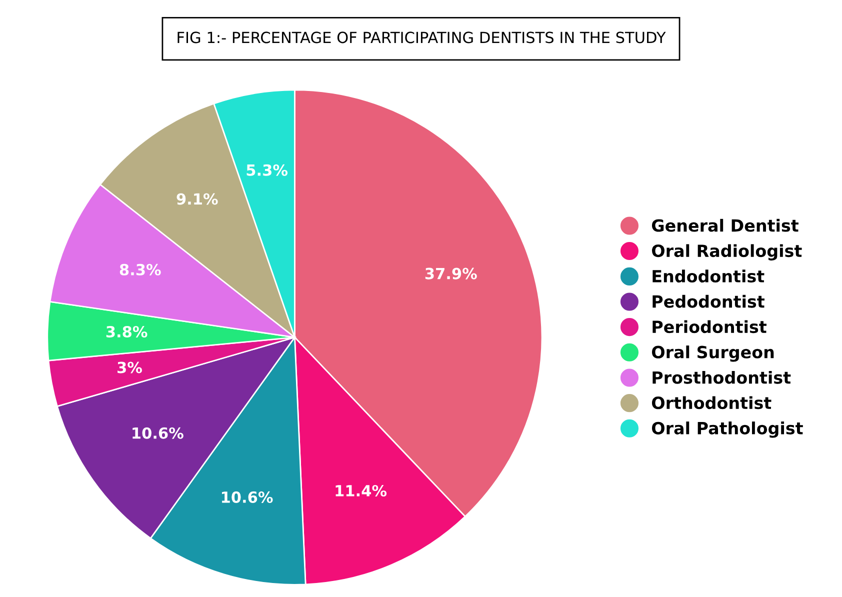 This screenshot has height=597, width=842. What do you see at coordinates (361, 490) in the screenshot?
I see `data-label: 11.4%` at bounding box center [361, 490].